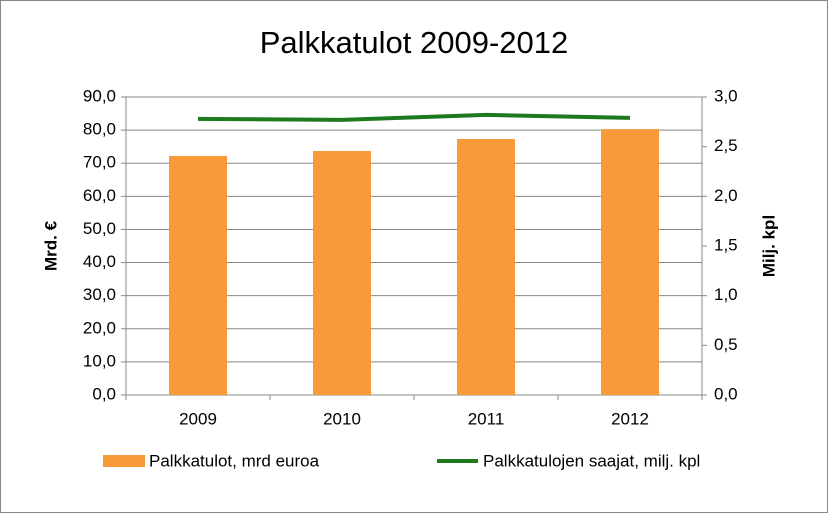  What do you see at coordinates (234, 460) in the screenshot?
I see `legend-label: Palkkatulot, mrd euroa` at bounding box center [234, 460].